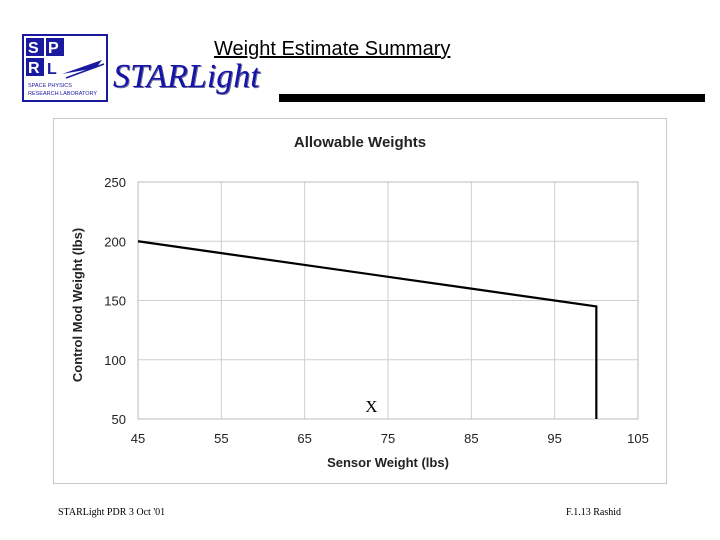 The image size is (720, 540). What do you see at coordinates (304, 438) in the screenshot?
I see `x-tick-label: 65` at bounding box center [304, 438].